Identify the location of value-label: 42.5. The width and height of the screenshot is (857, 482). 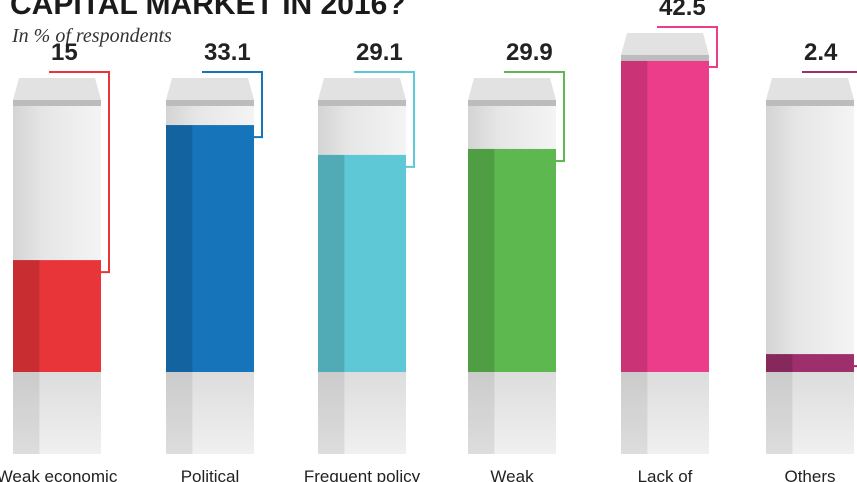
(682, 10).